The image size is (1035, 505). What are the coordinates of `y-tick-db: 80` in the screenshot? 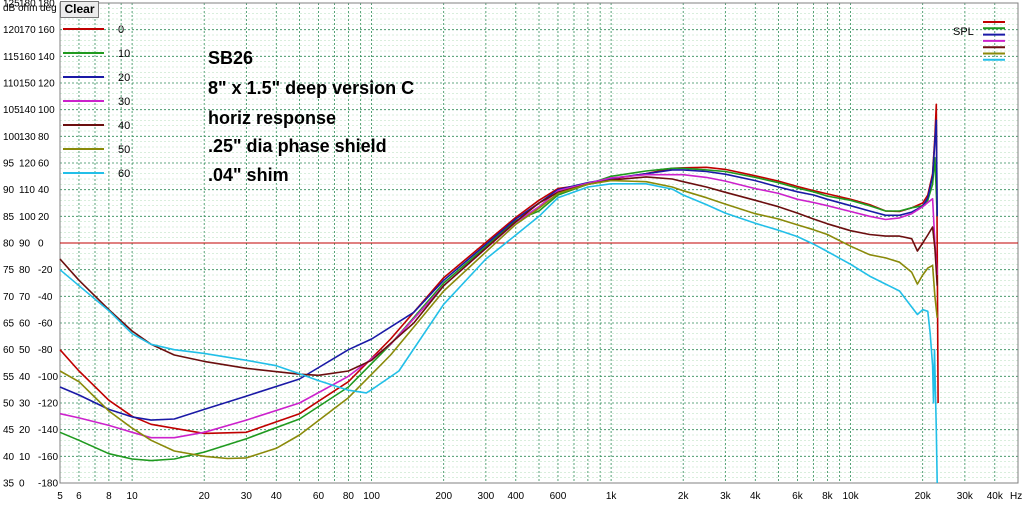 It's located at (9, 244).